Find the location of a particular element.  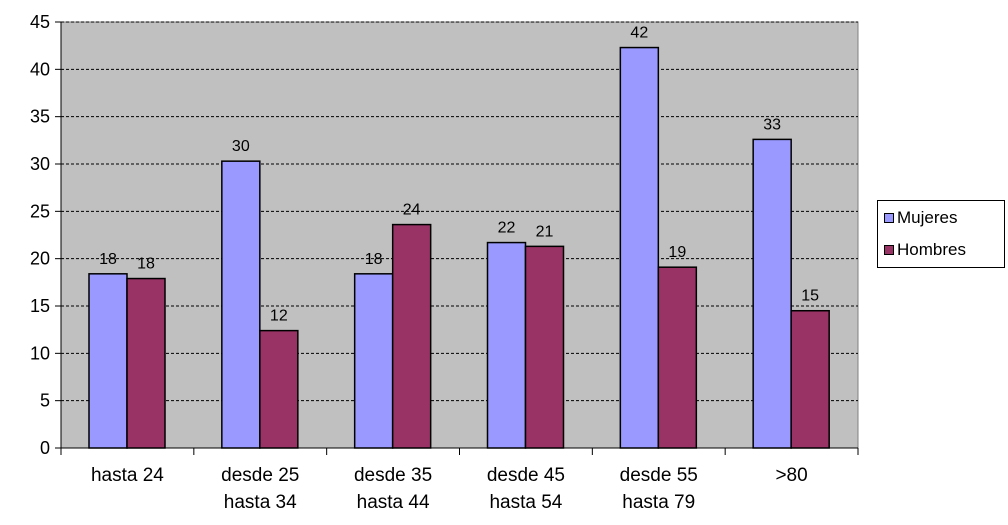

y-tick-label: 30 is located at coordinates (40, 164).